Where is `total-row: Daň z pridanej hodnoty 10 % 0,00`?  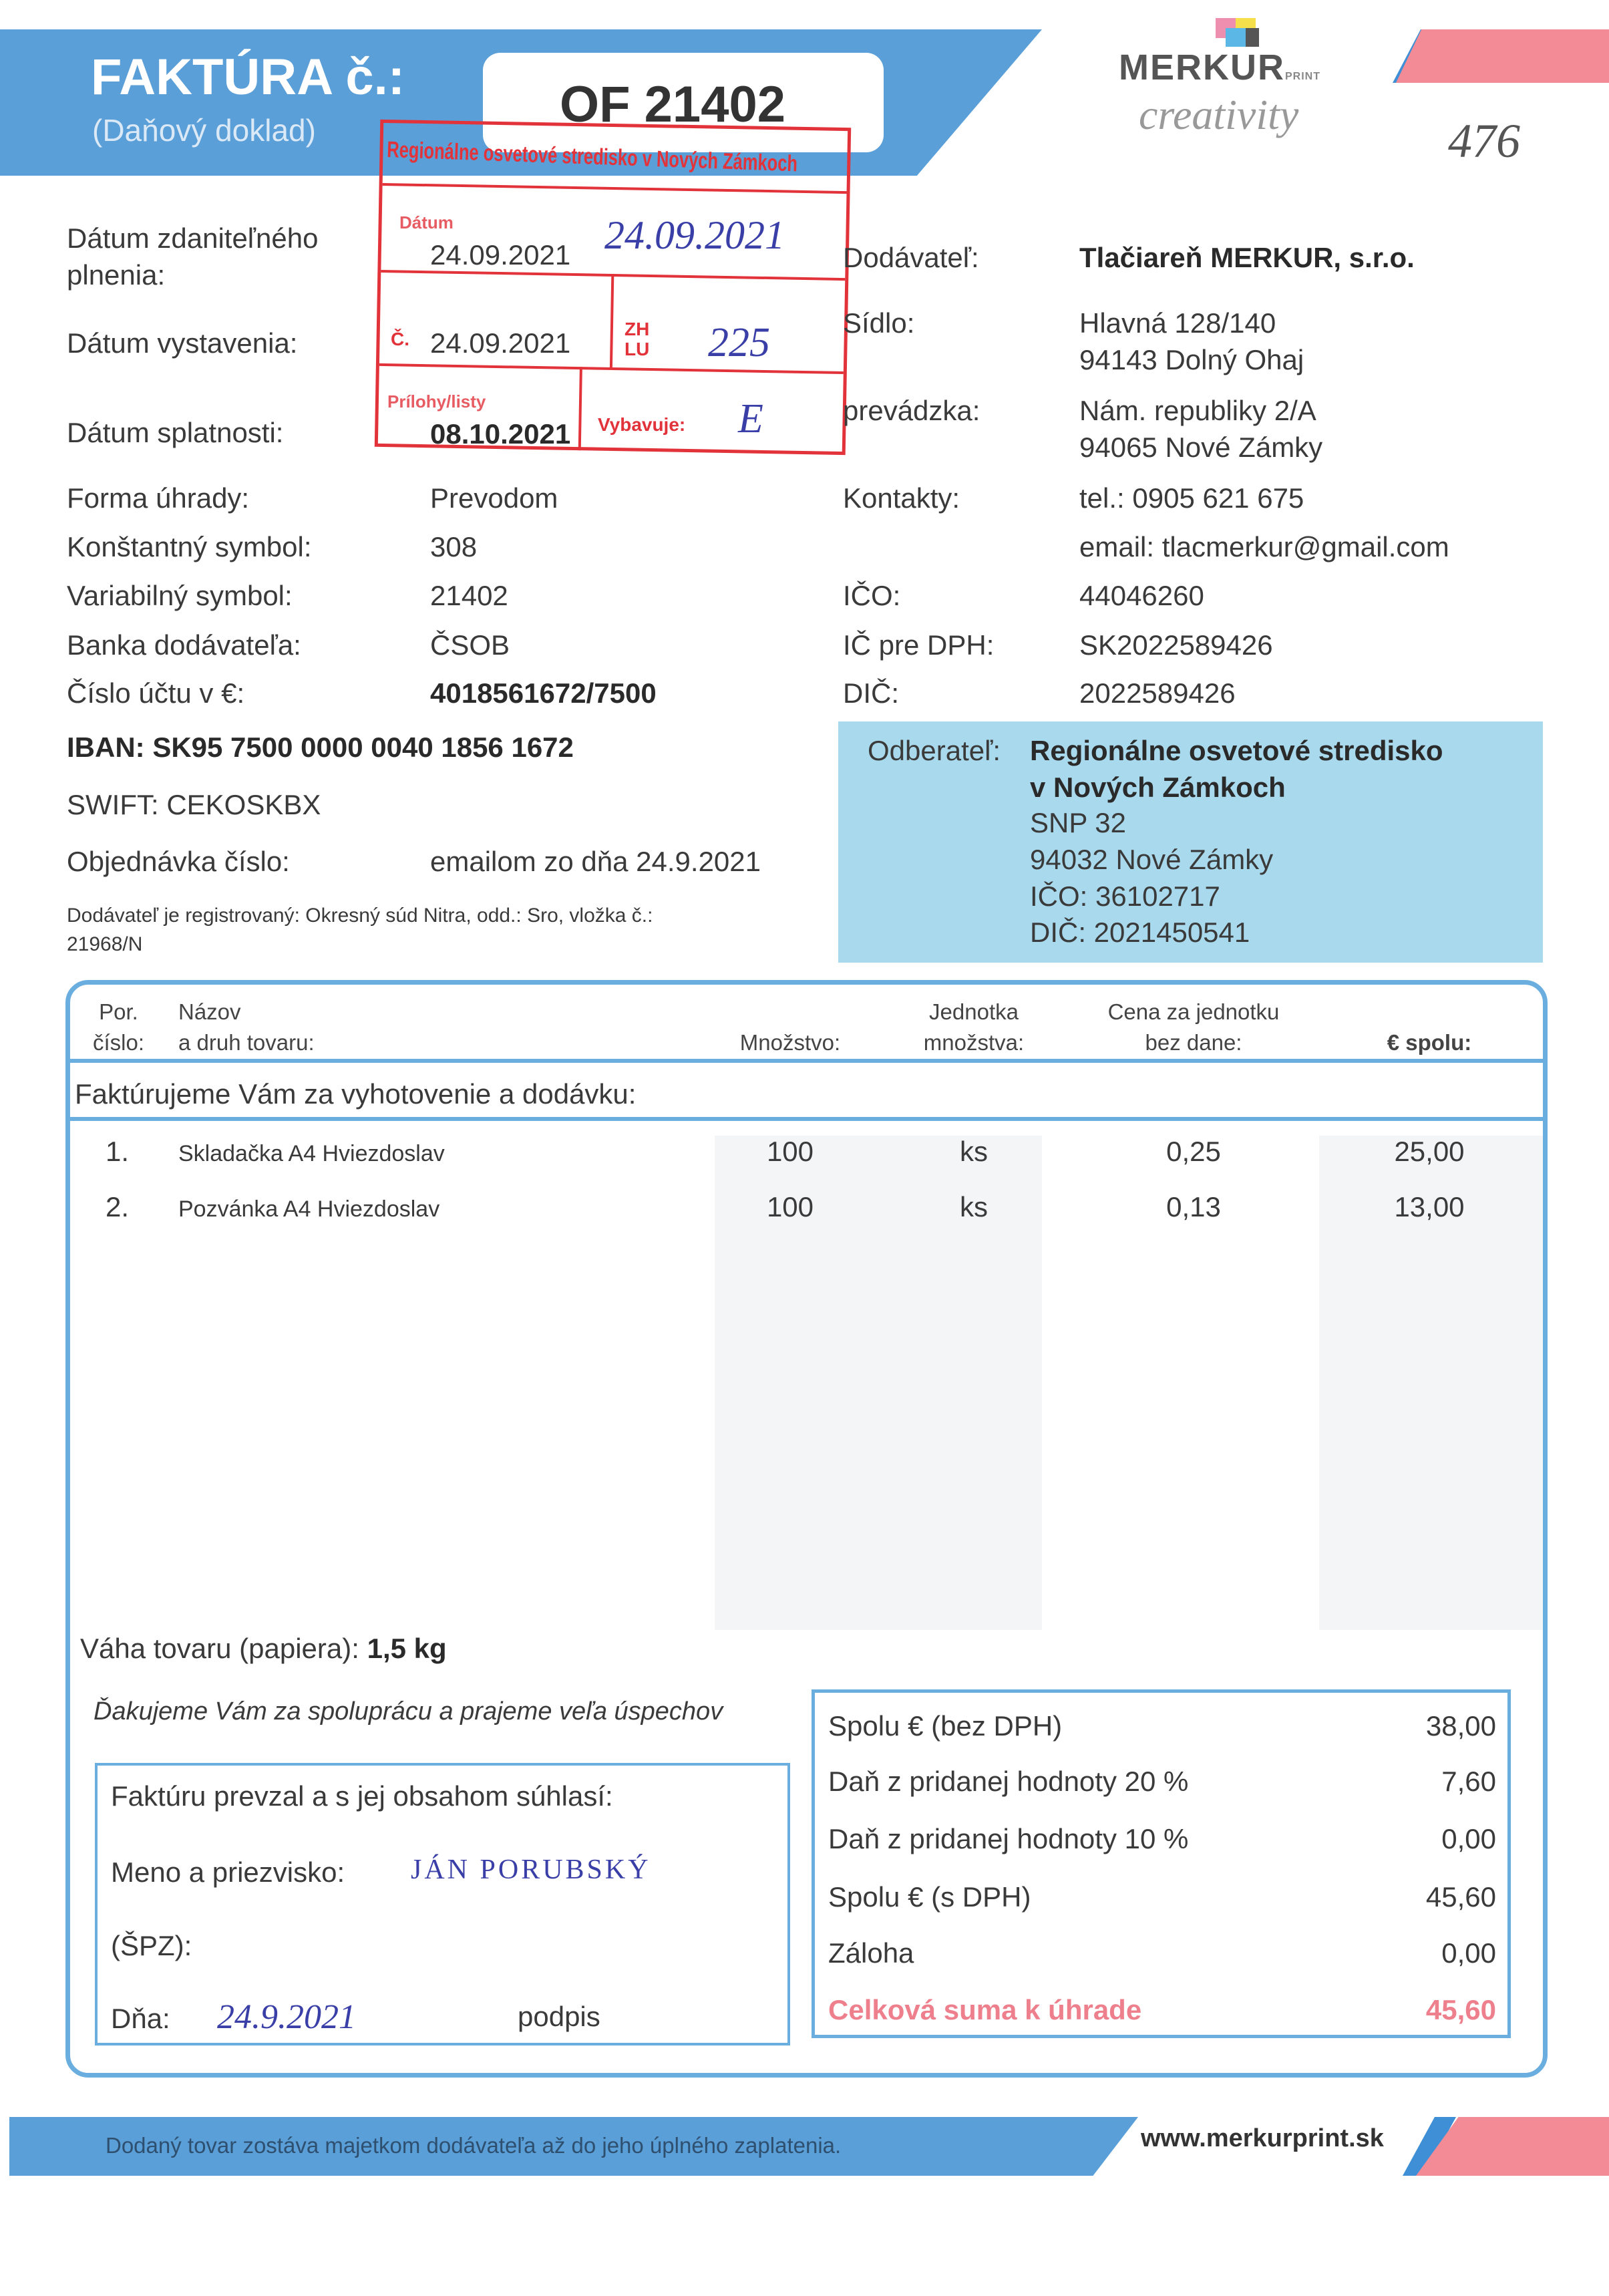 total-row: Daň z pridanej hodnoty 10 % 0,00 is located at coordinates (1162, 1839).